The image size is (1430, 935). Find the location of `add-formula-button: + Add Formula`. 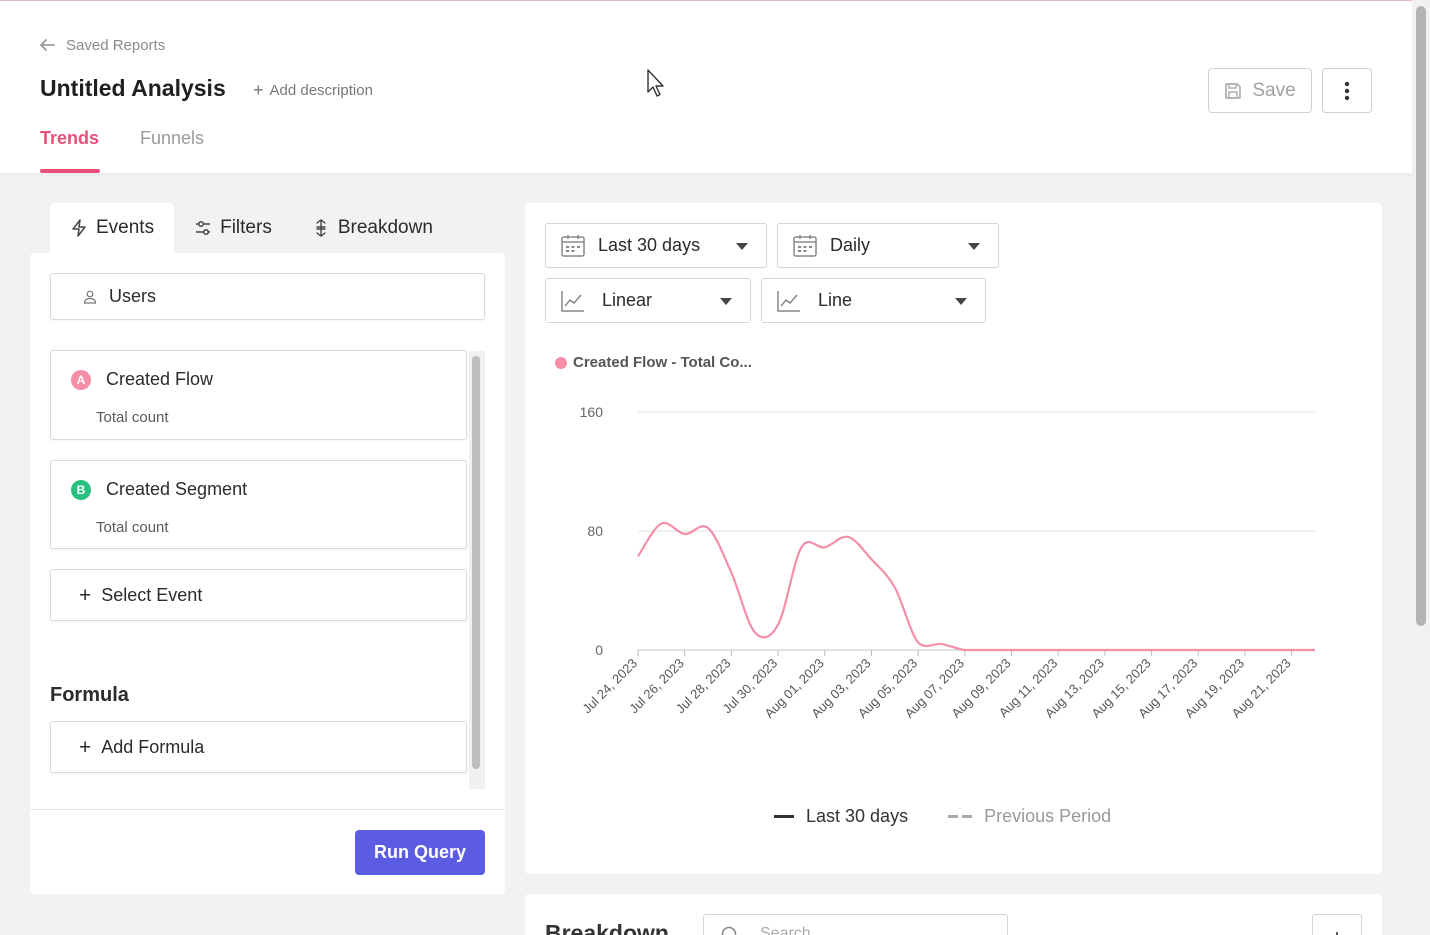

add-formula-button: + Add Formula is located at coordinates (258, 747).